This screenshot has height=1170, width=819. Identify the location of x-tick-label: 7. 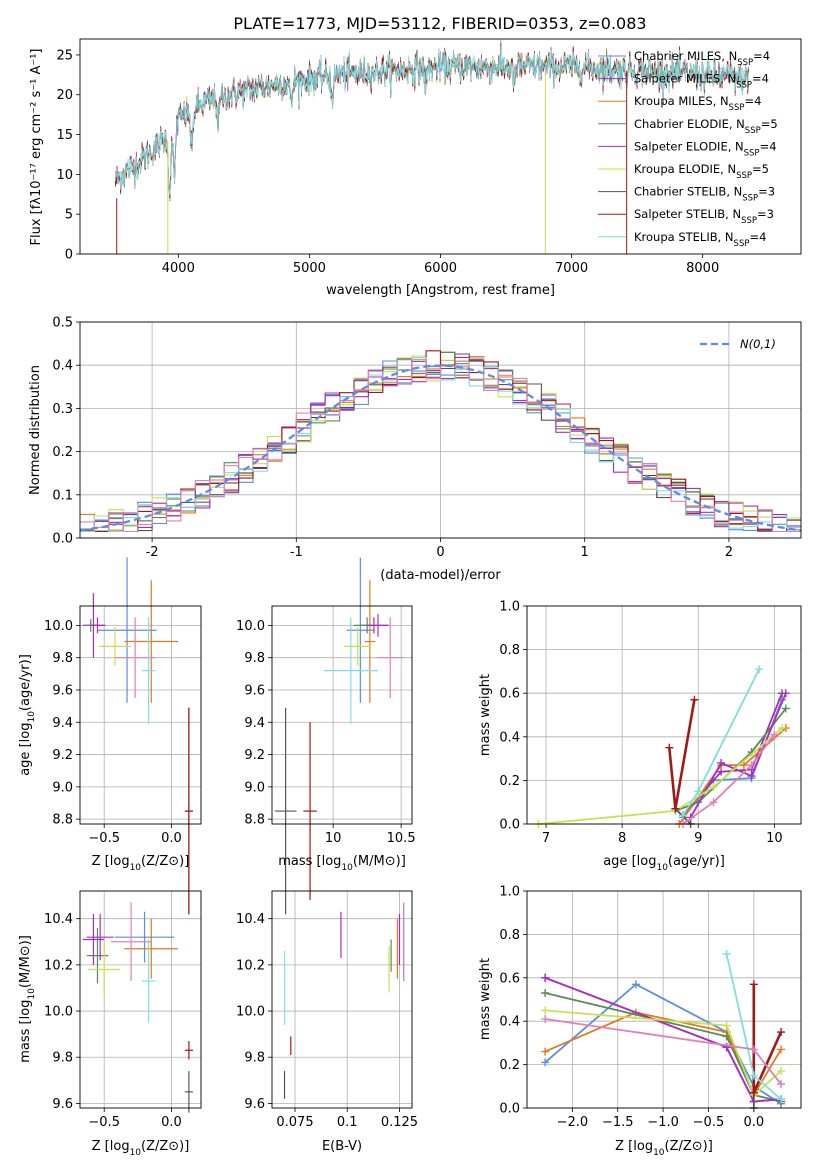
(546, 838).